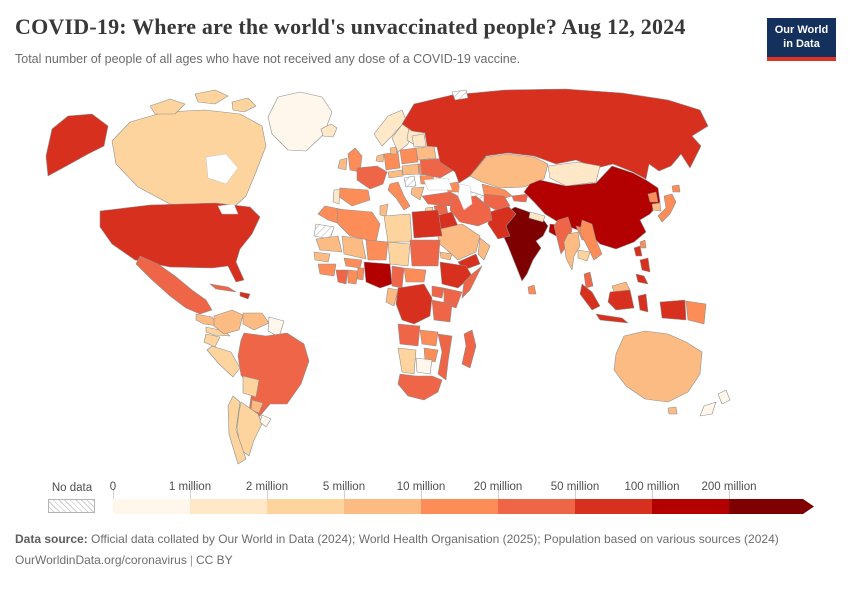  What do you see at coordinates (228, 322) in the screenshot?
I see `country-colombia` at bounding box center [228, 322].